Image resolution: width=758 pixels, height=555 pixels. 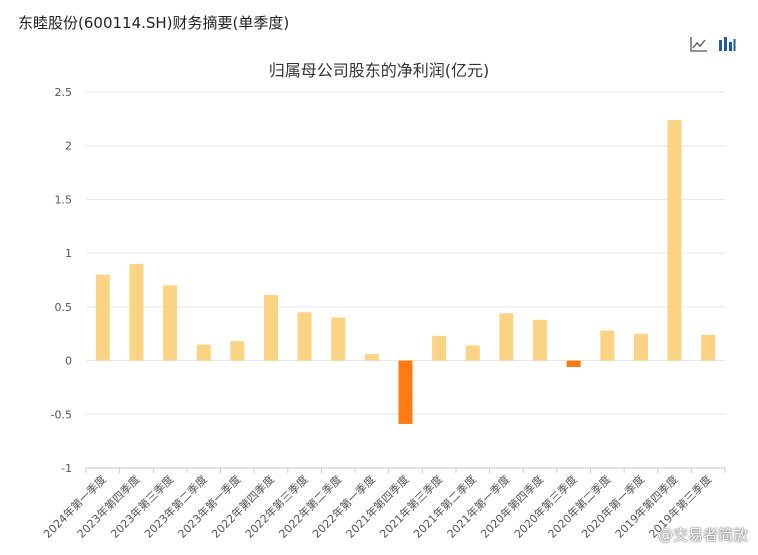 What do you see at coordinates (699, 44) in the screenshot?
I see `line-chart-icon` at bounding box center [699, 44].